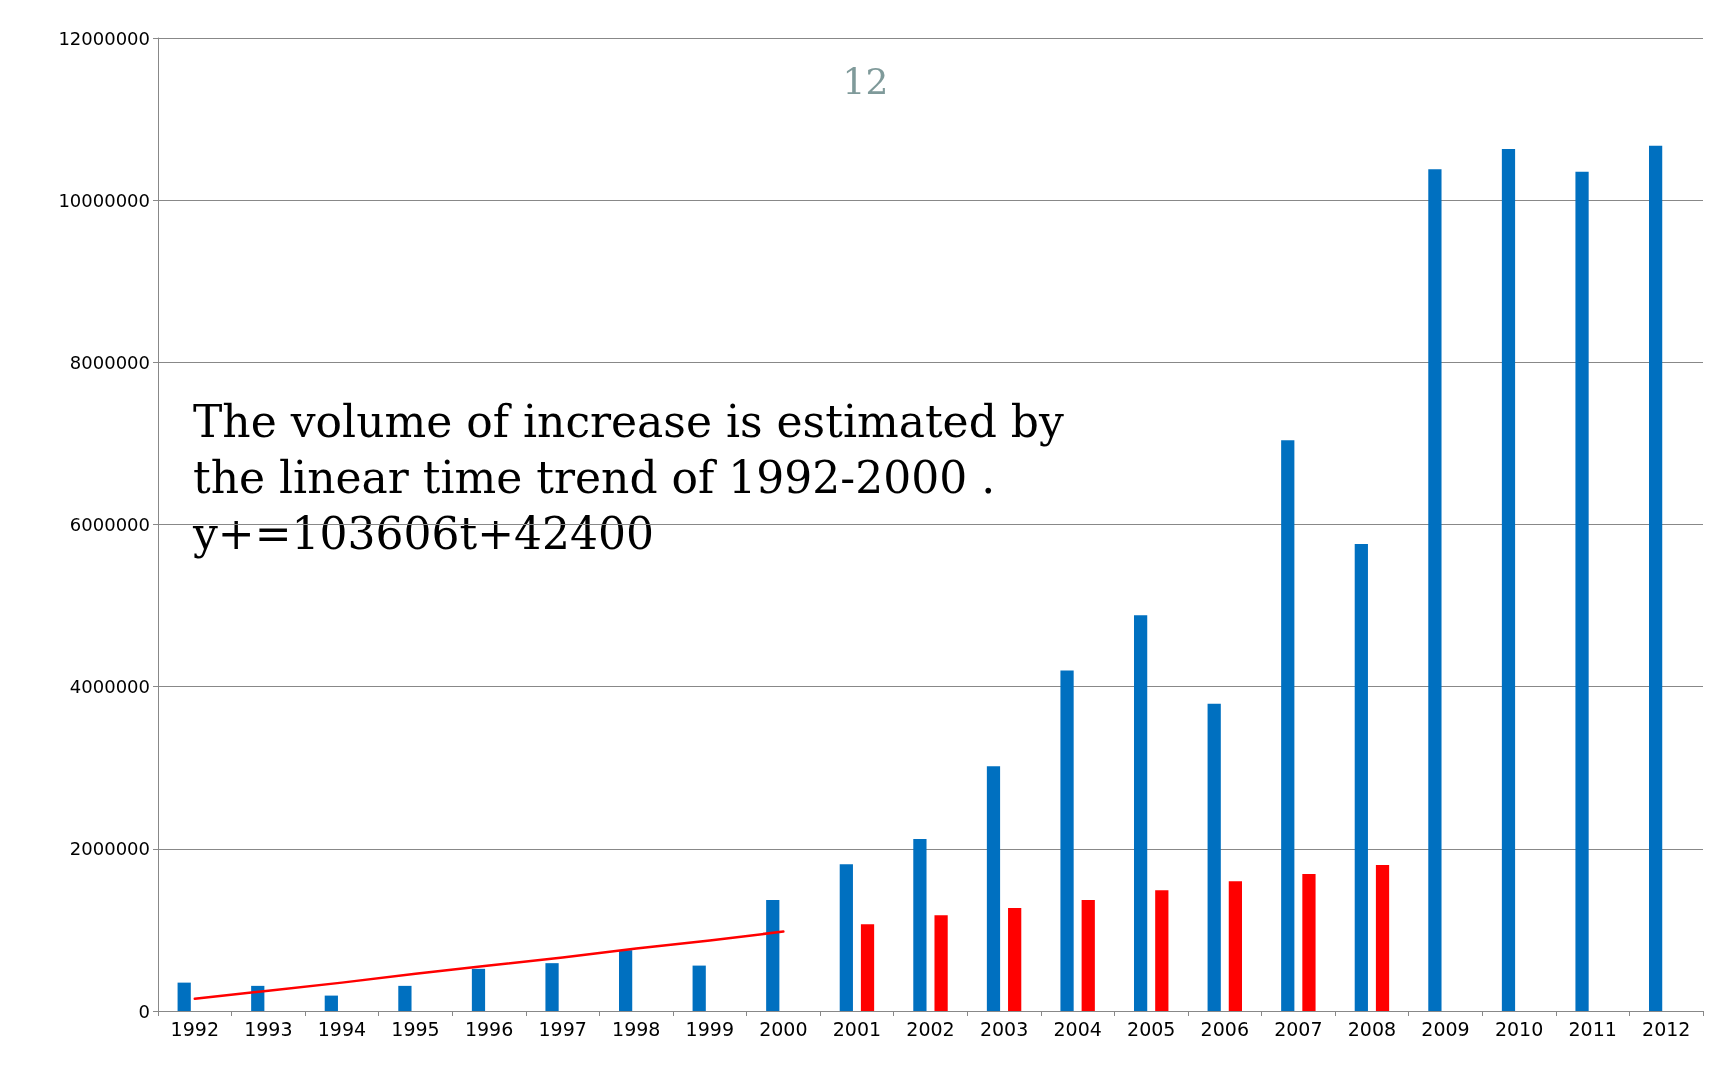 Image resolution: width=1733 pixels, height=1074 pixels. What do you see at coordinates (109, 362) in the screenshot?
I see `y-tick-label: 8000000` at bounding box center [109, 362].